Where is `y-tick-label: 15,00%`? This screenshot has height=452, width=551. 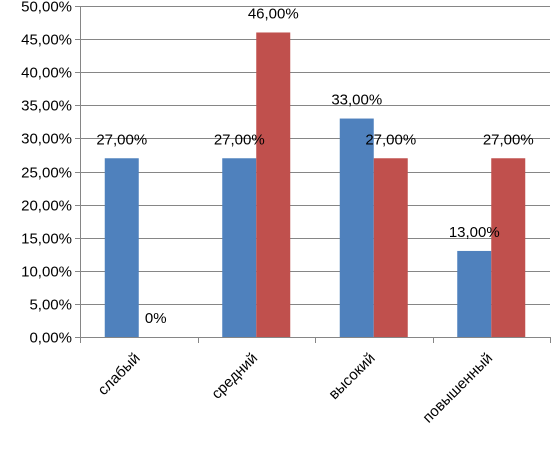 y-tick-label: 15,00% is located at coordinates (46, 239).